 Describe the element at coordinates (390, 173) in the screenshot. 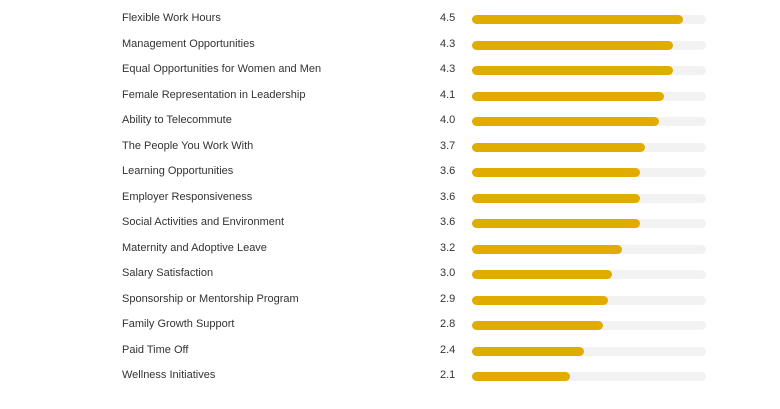

I see `chart-row: Learning Opportunities 3.6` at that location.